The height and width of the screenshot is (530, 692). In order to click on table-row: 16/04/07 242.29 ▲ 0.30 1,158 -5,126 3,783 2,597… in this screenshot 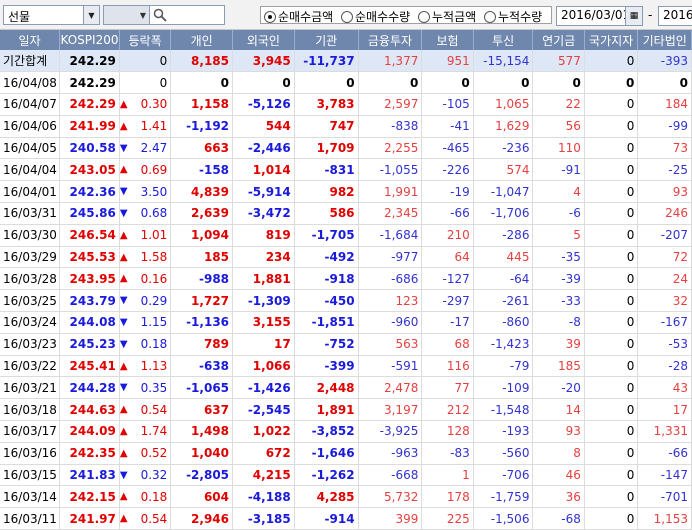, I will do `click(346, 104)`.